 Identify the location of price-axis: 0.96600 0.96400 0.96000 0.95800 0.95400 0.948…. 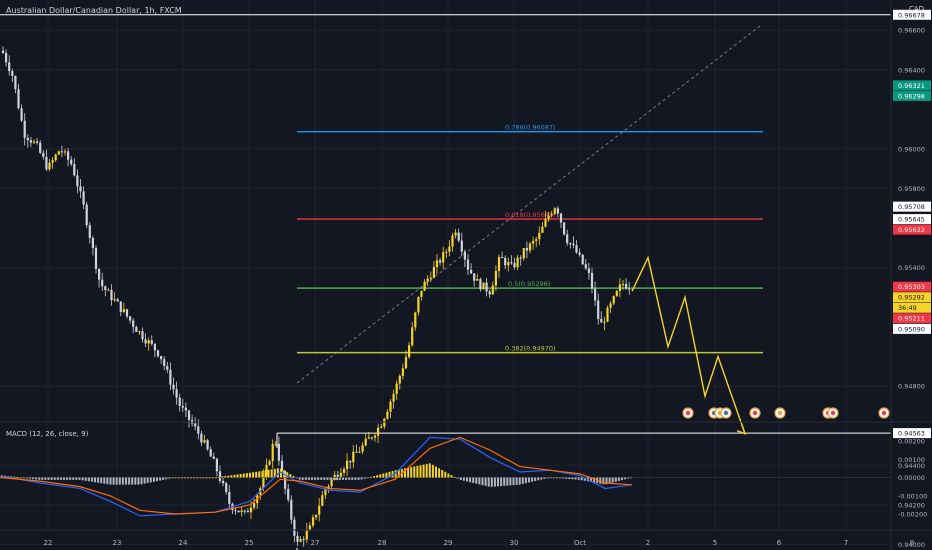
(911, 288).